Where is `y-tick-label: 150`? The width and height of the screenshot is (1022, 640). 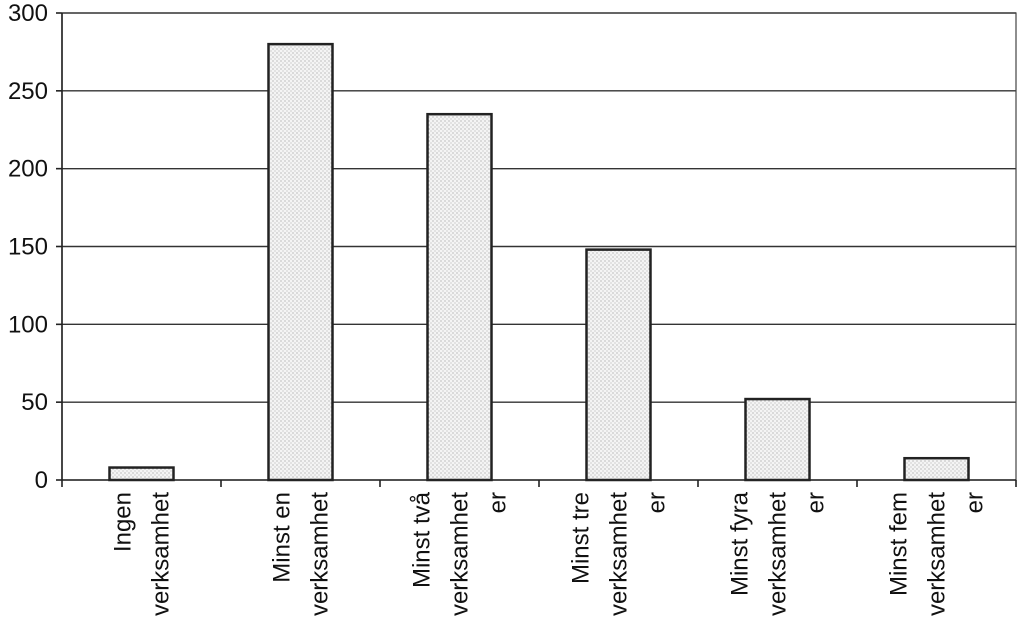 y-tick-label: 150 is located at coordinates (28, 247).